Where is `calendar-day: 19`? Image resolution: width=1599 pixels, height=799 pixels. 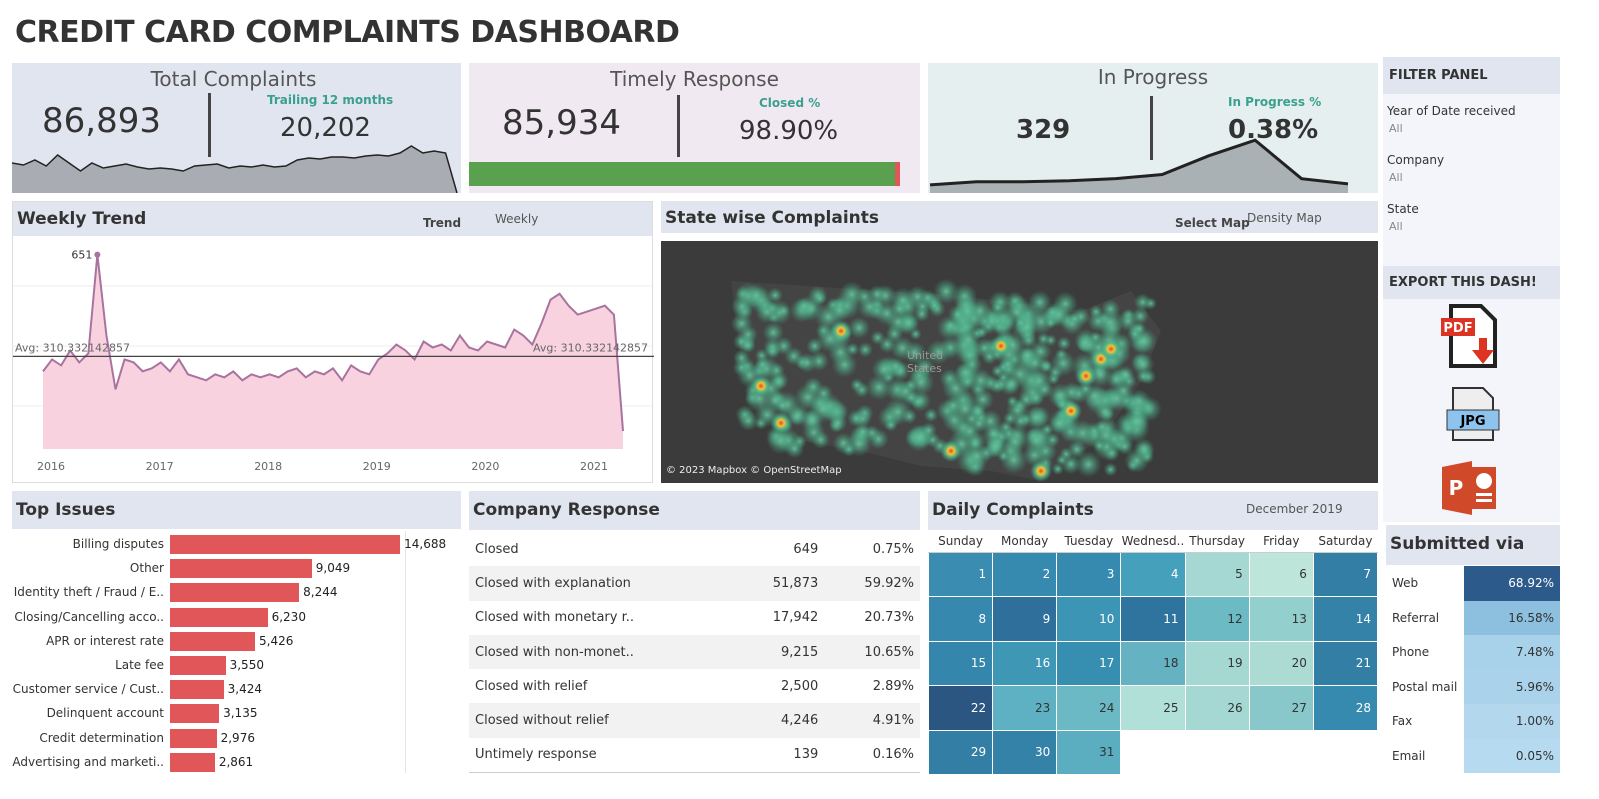 calendar-day: 19 is located at coordinates (1217, 663).